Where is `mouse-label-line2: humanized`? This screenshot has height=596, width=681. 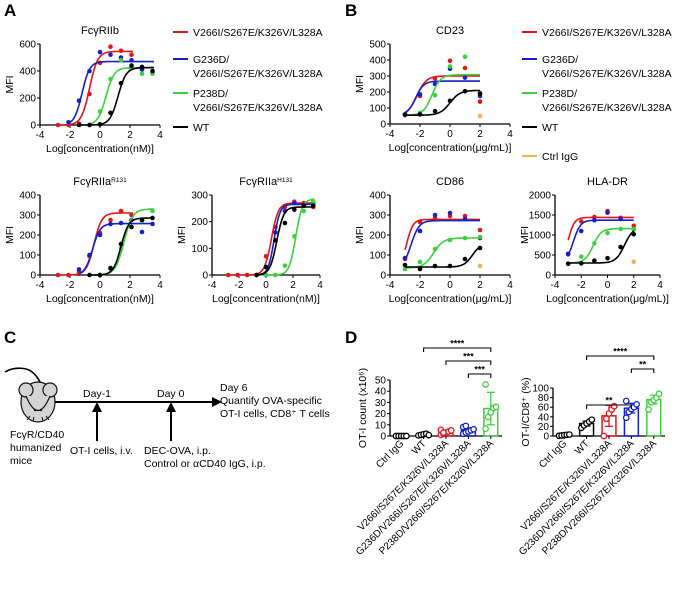 mouse-label-line2: humanized is located at coordinates (36, 448).